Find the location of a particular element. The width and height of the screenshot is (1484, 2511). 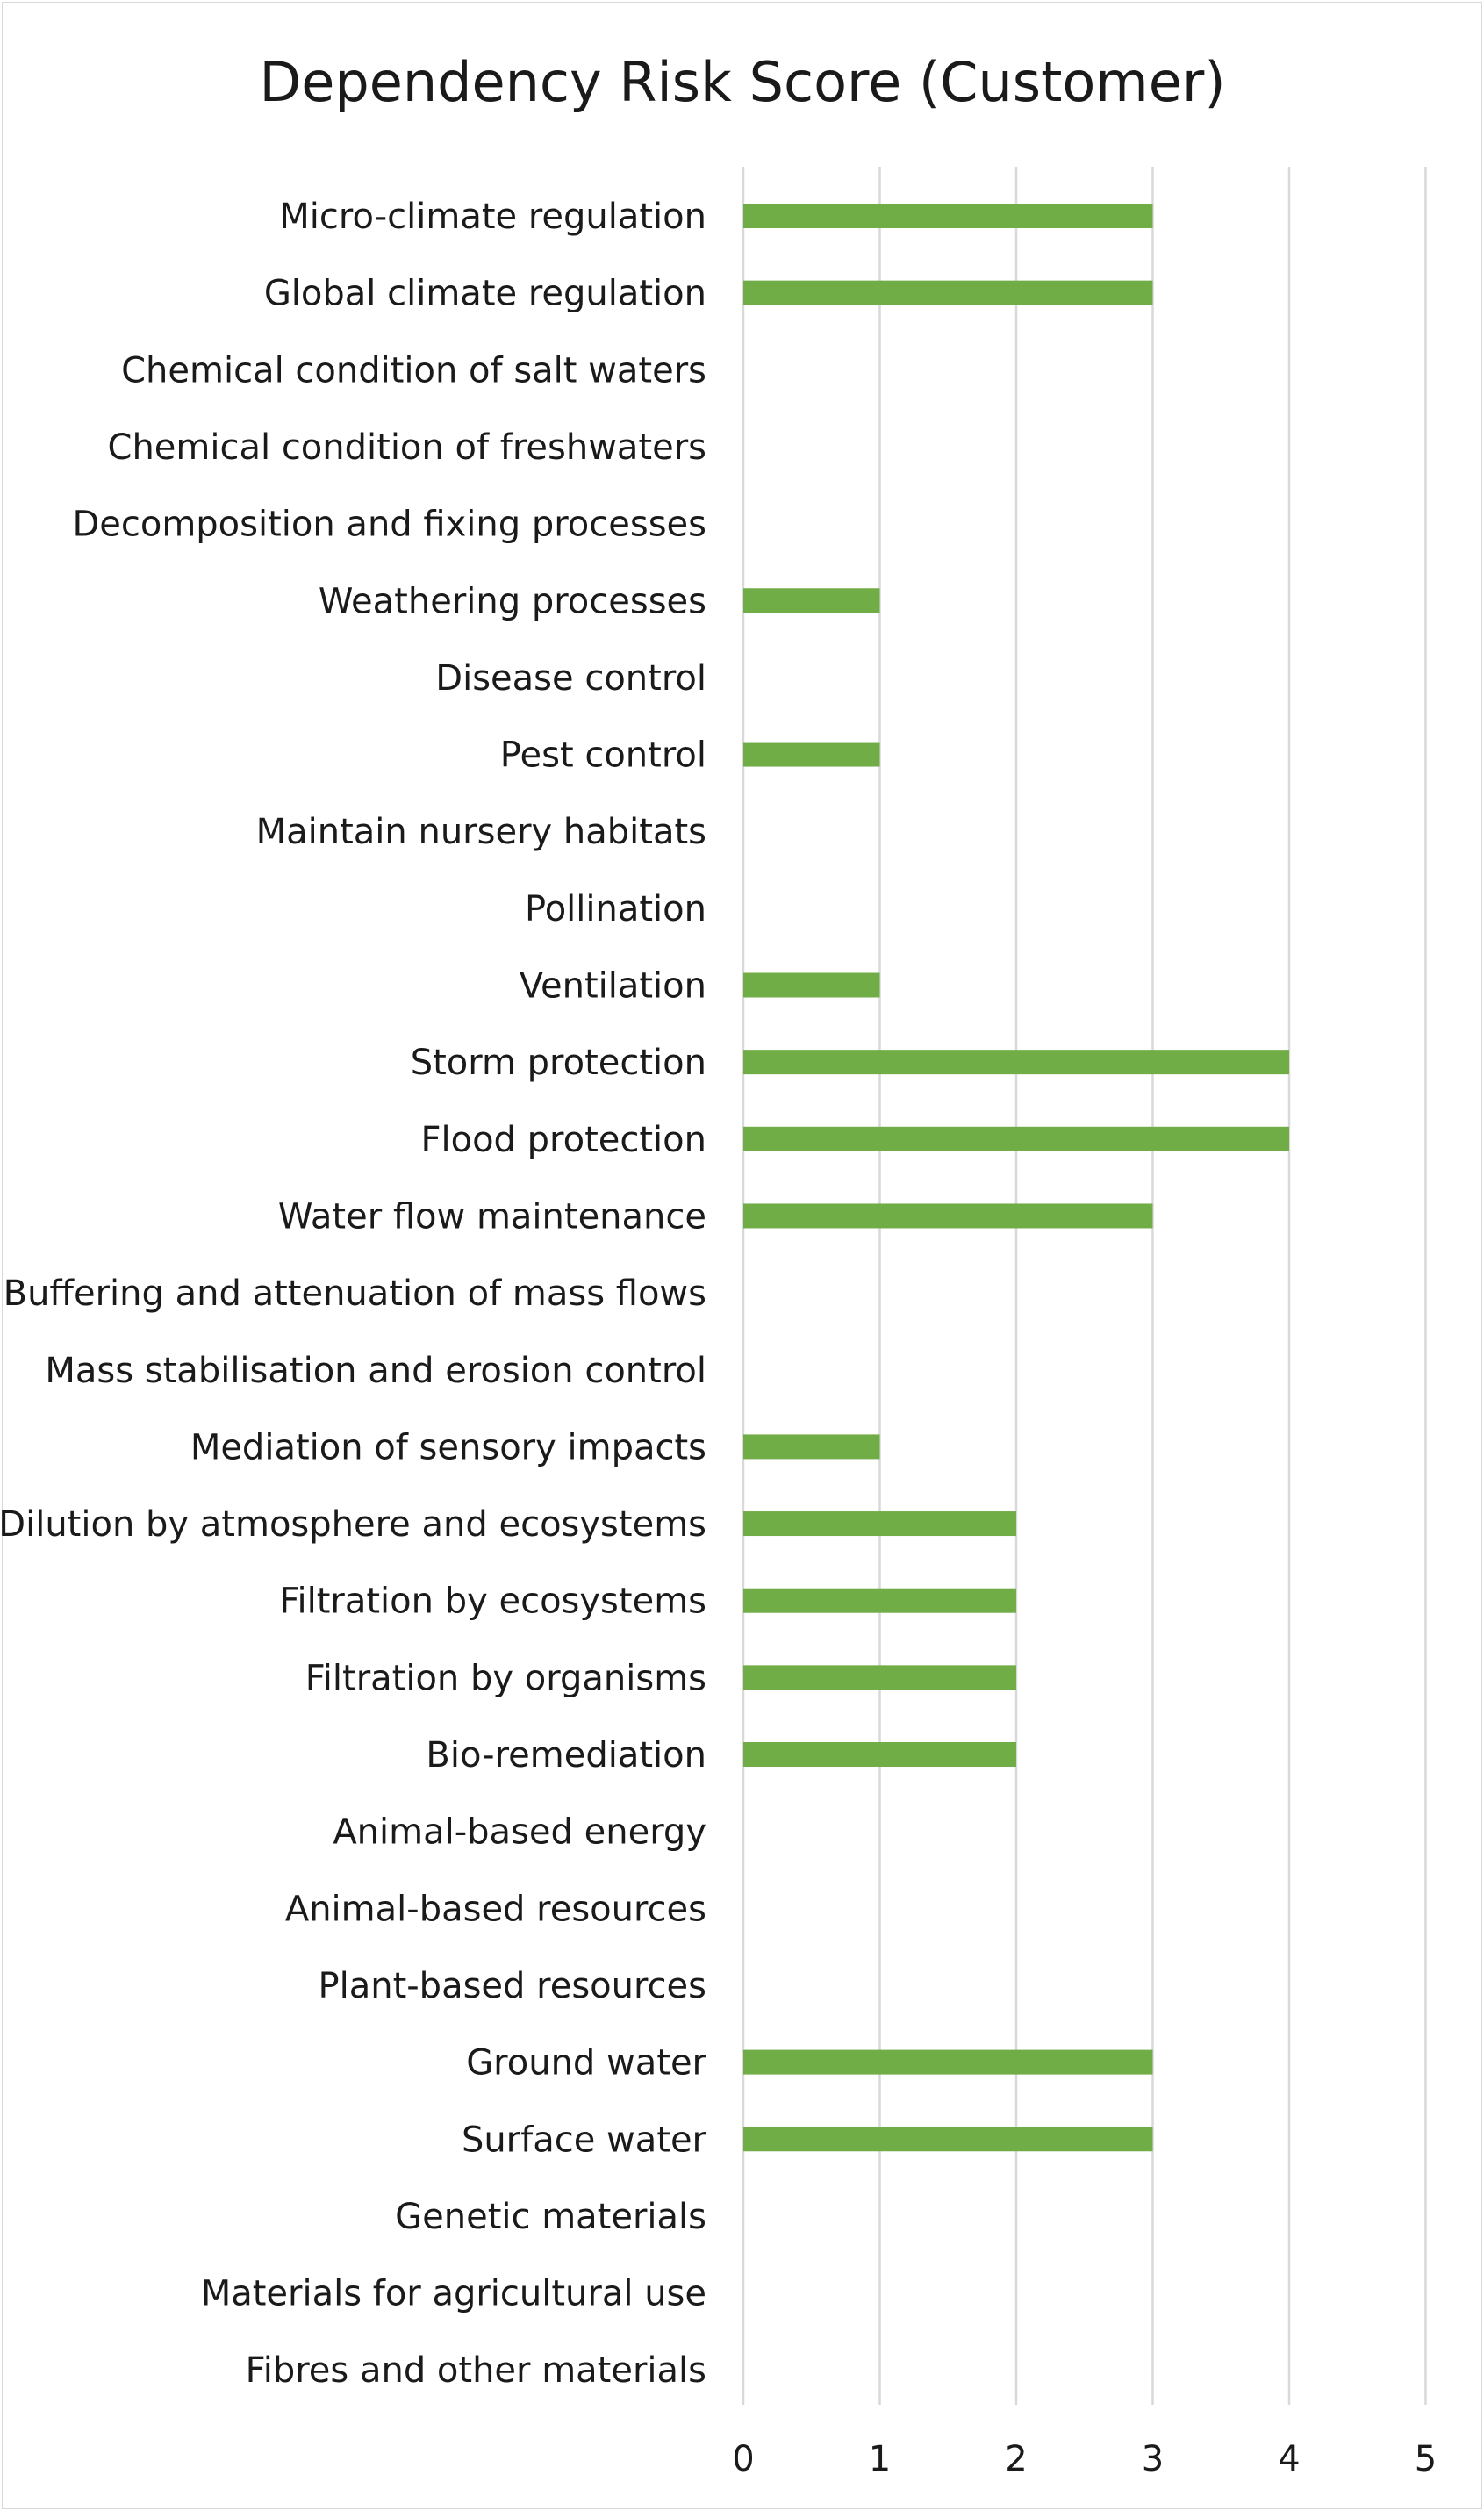

category-label: Surface water is located at coordinates (584, 2140).